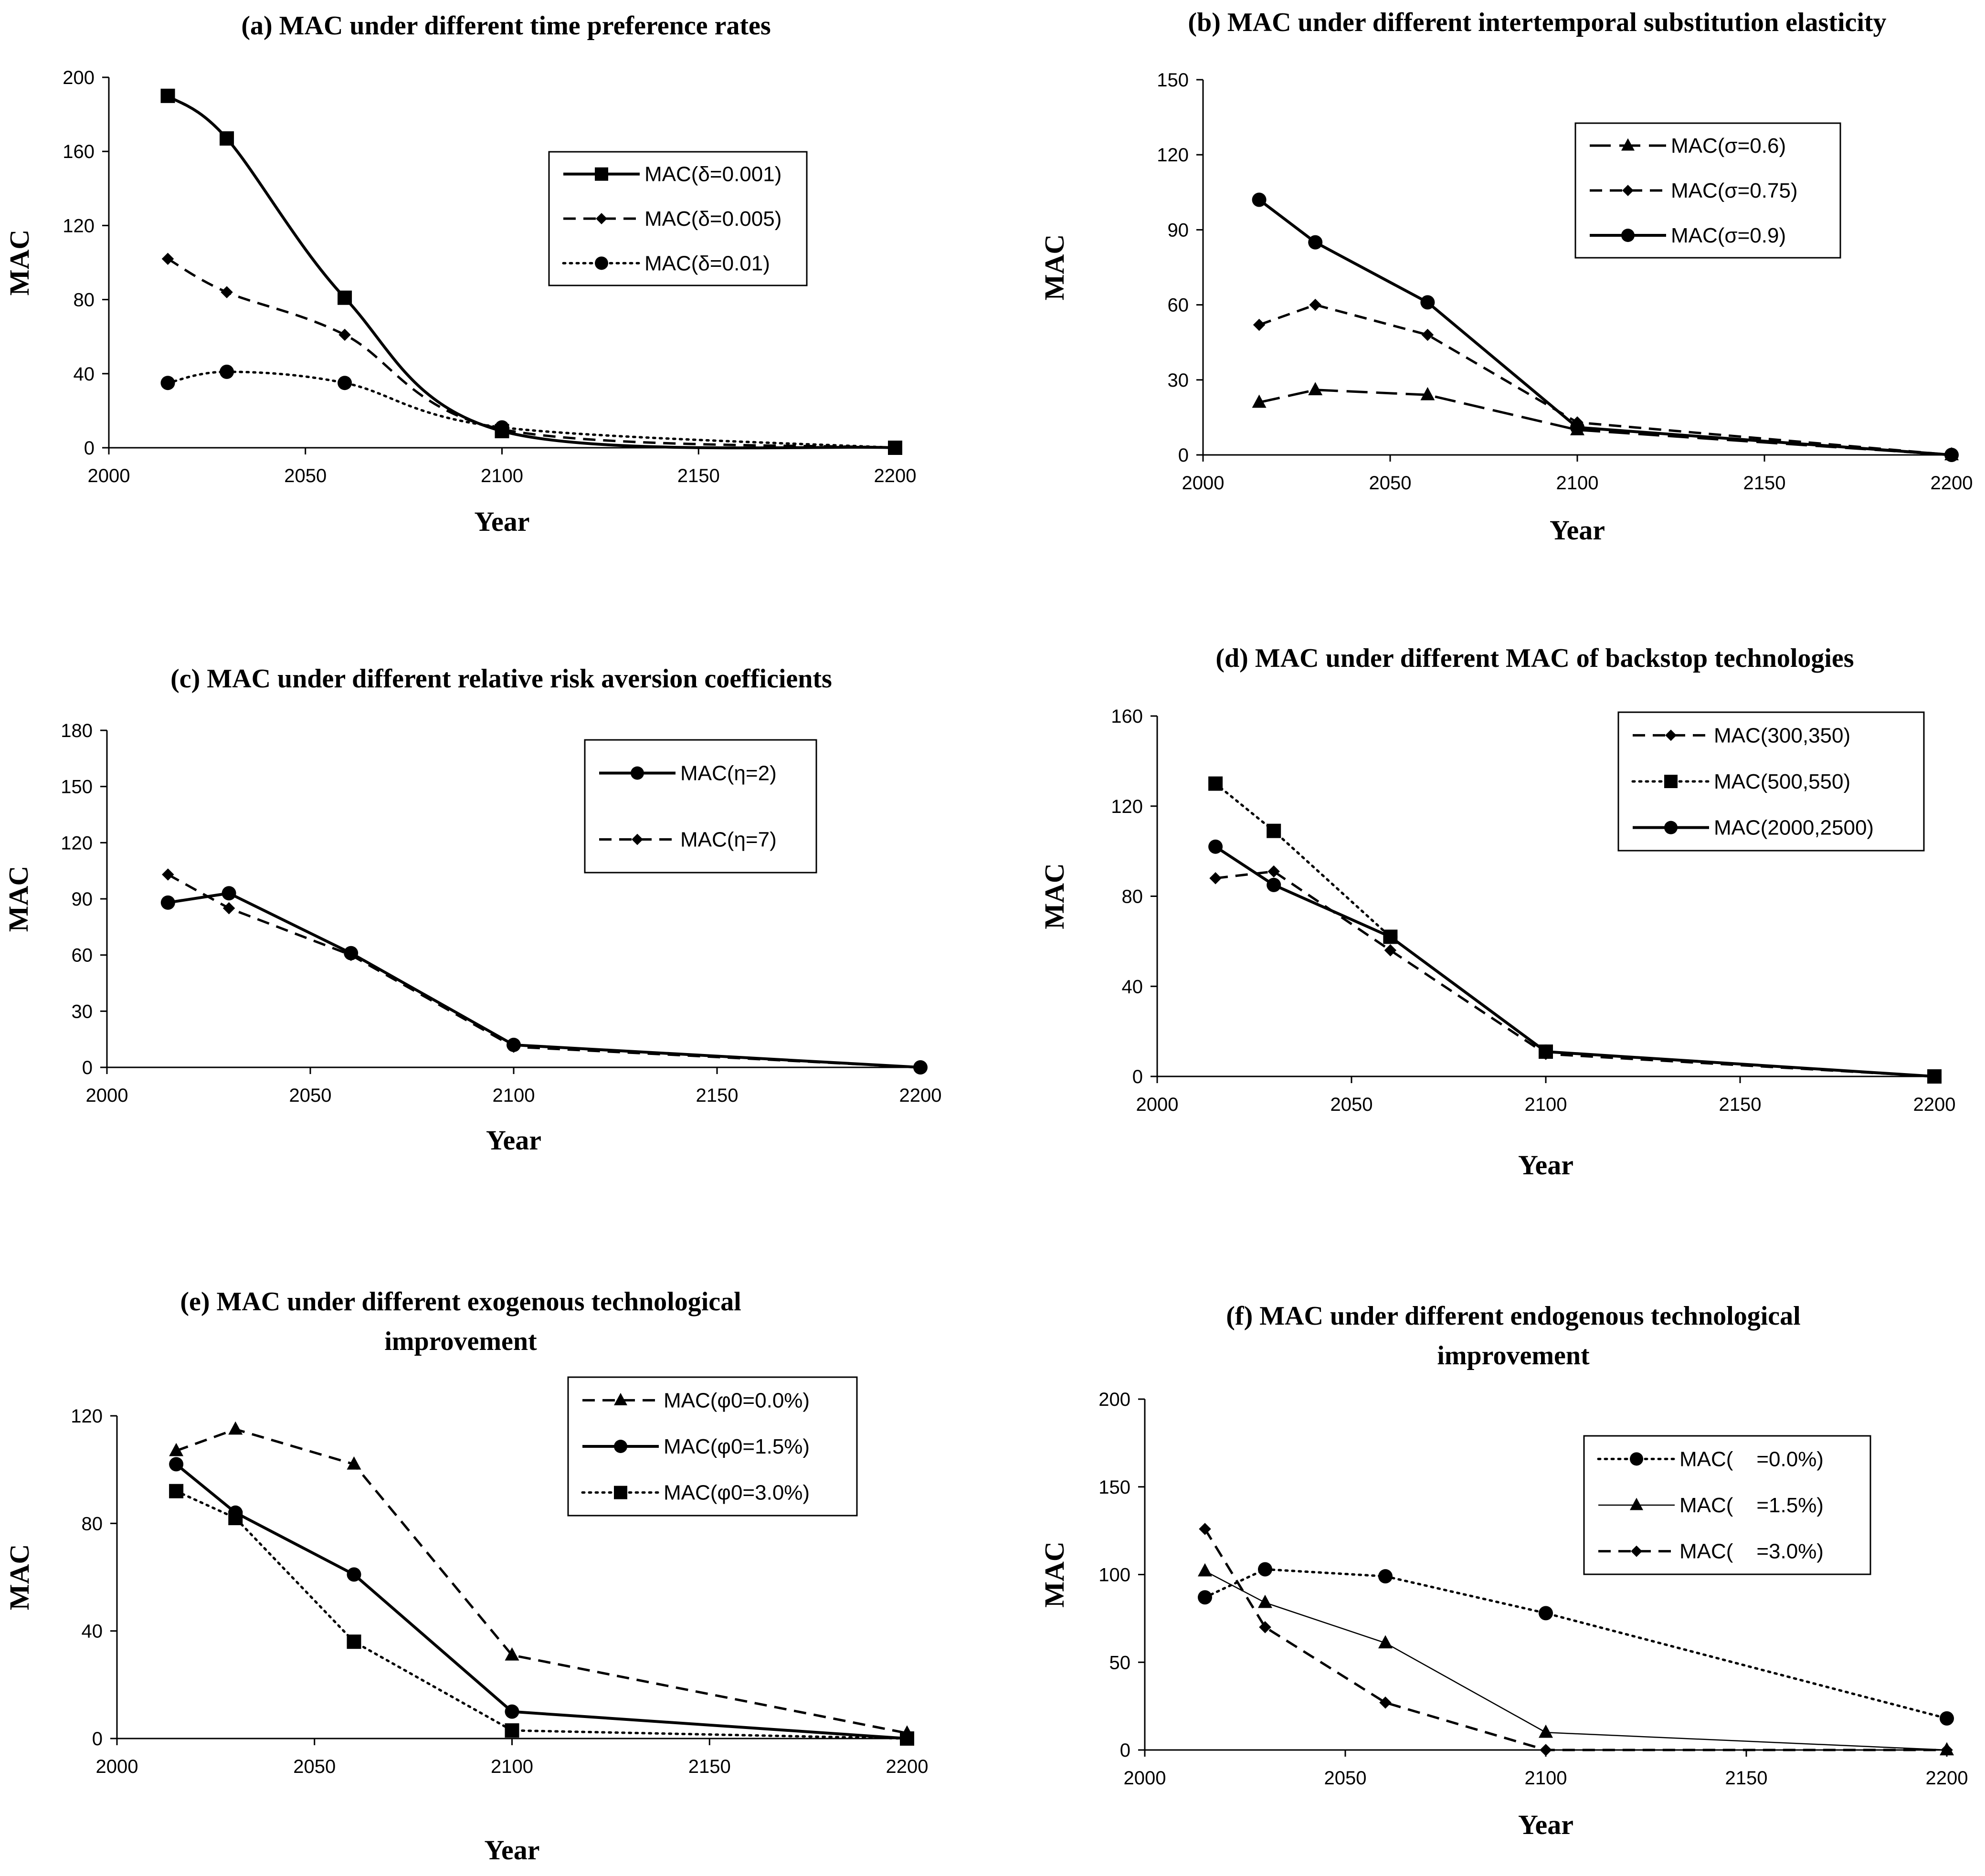  I want to click on chart-d-x-tick-label: 2000, so click(1157, 1104).